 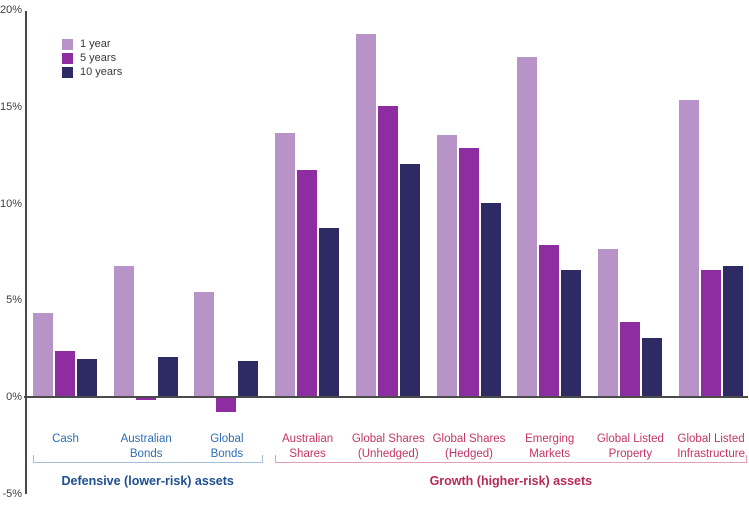 I want to click on legend-item: 10 years, so click(x=92, y=72).